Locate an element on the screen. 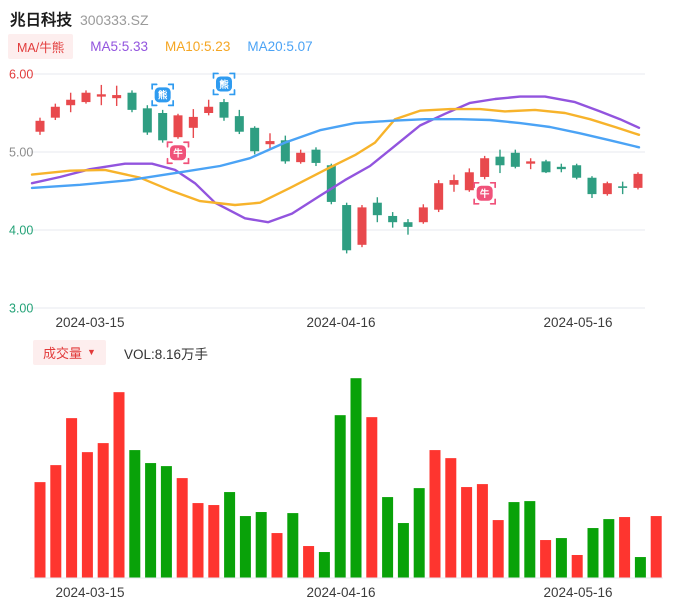 This screenshot has height=606, width=686. price-axis-label: 4.00 is located at coordinates (21, 231).